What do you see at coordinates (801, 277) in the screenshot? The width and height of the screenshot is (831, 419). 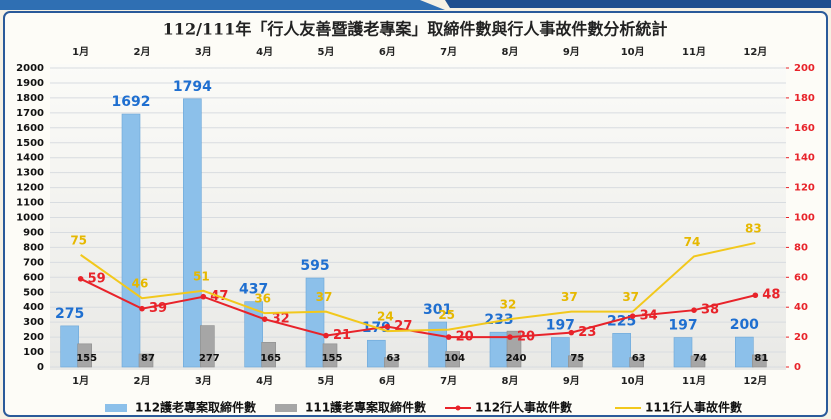 I see `y2-tick-label: 60` at bounding box center [801, 277].